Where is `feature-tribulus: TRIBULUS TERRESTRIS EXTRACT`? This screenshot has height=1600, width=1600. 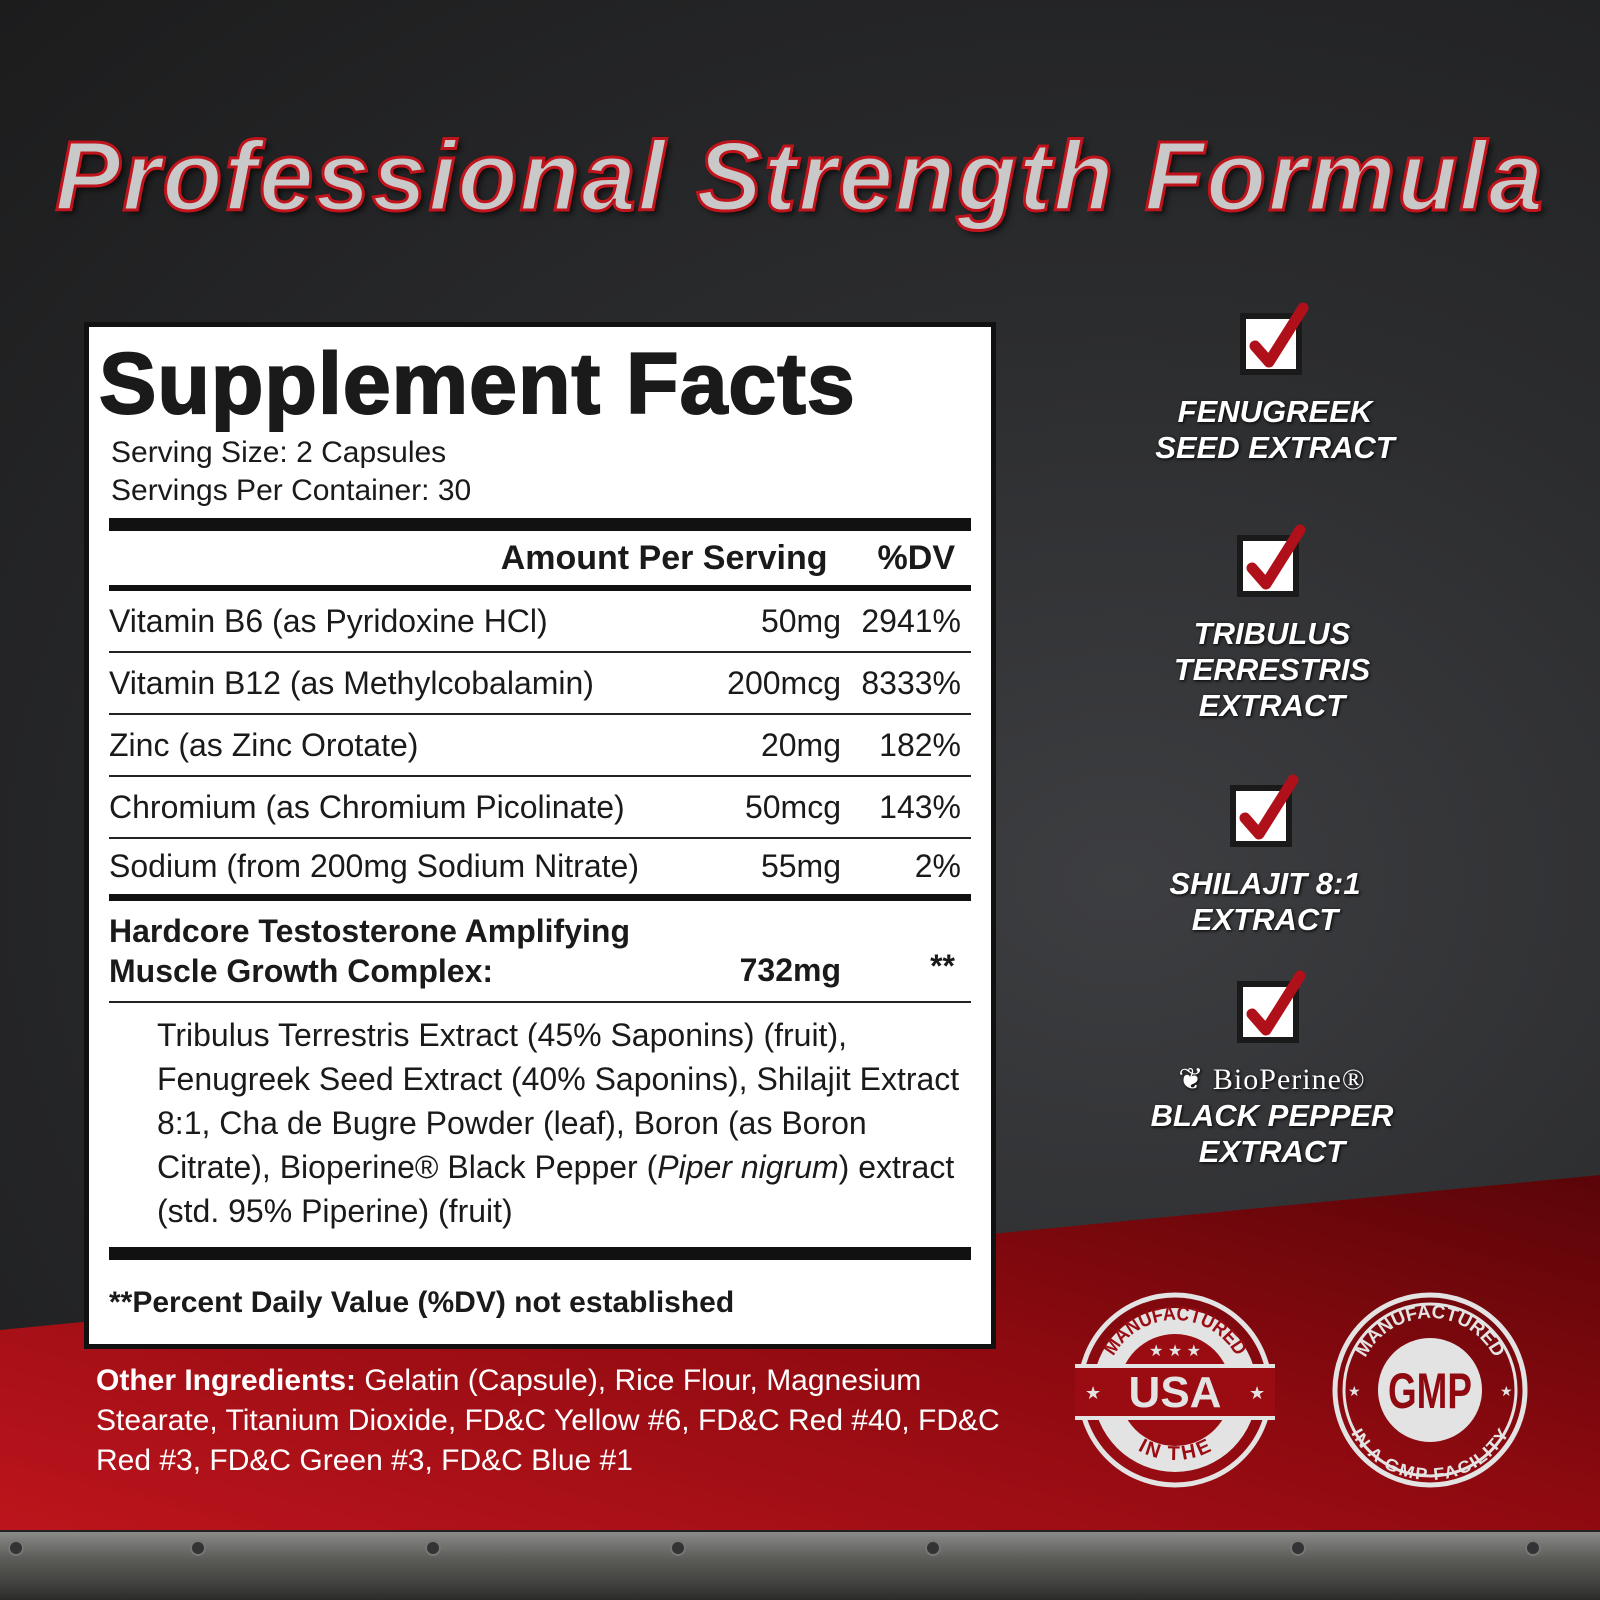 feature-tribulus: TRIBULUS TERRESTRIS EXTRACT is located at coordinates (1272, 623).